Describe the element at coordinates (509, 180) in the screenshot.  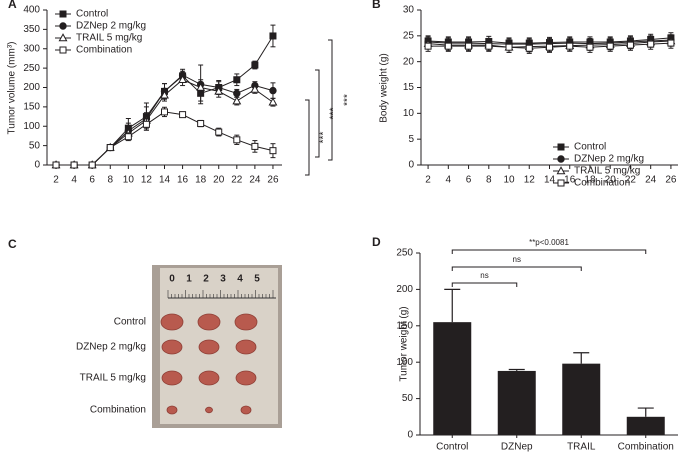
I see `x-tick-label: 10` at that location.